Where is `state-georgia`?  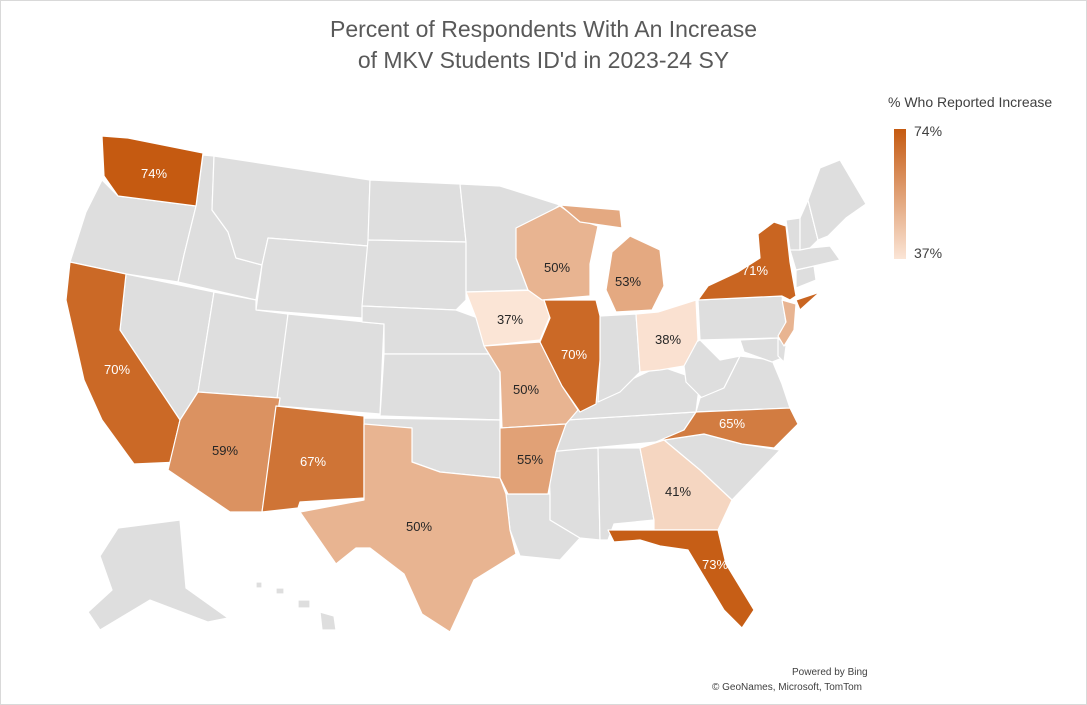
state-georgia is located at coordinates (686, 485).